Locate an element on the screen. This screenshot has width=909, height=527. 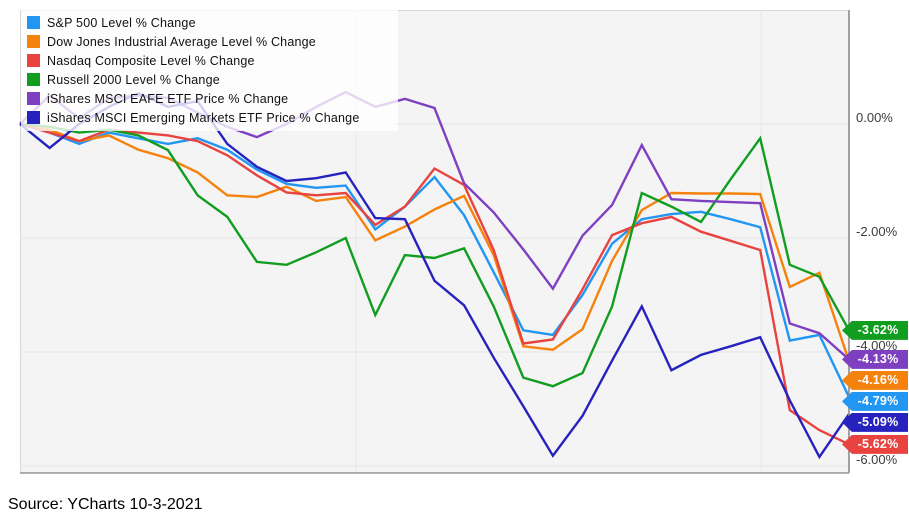
legend-item-2: Nasdaq Composite Level % Change is located at coordinates (212, 60).